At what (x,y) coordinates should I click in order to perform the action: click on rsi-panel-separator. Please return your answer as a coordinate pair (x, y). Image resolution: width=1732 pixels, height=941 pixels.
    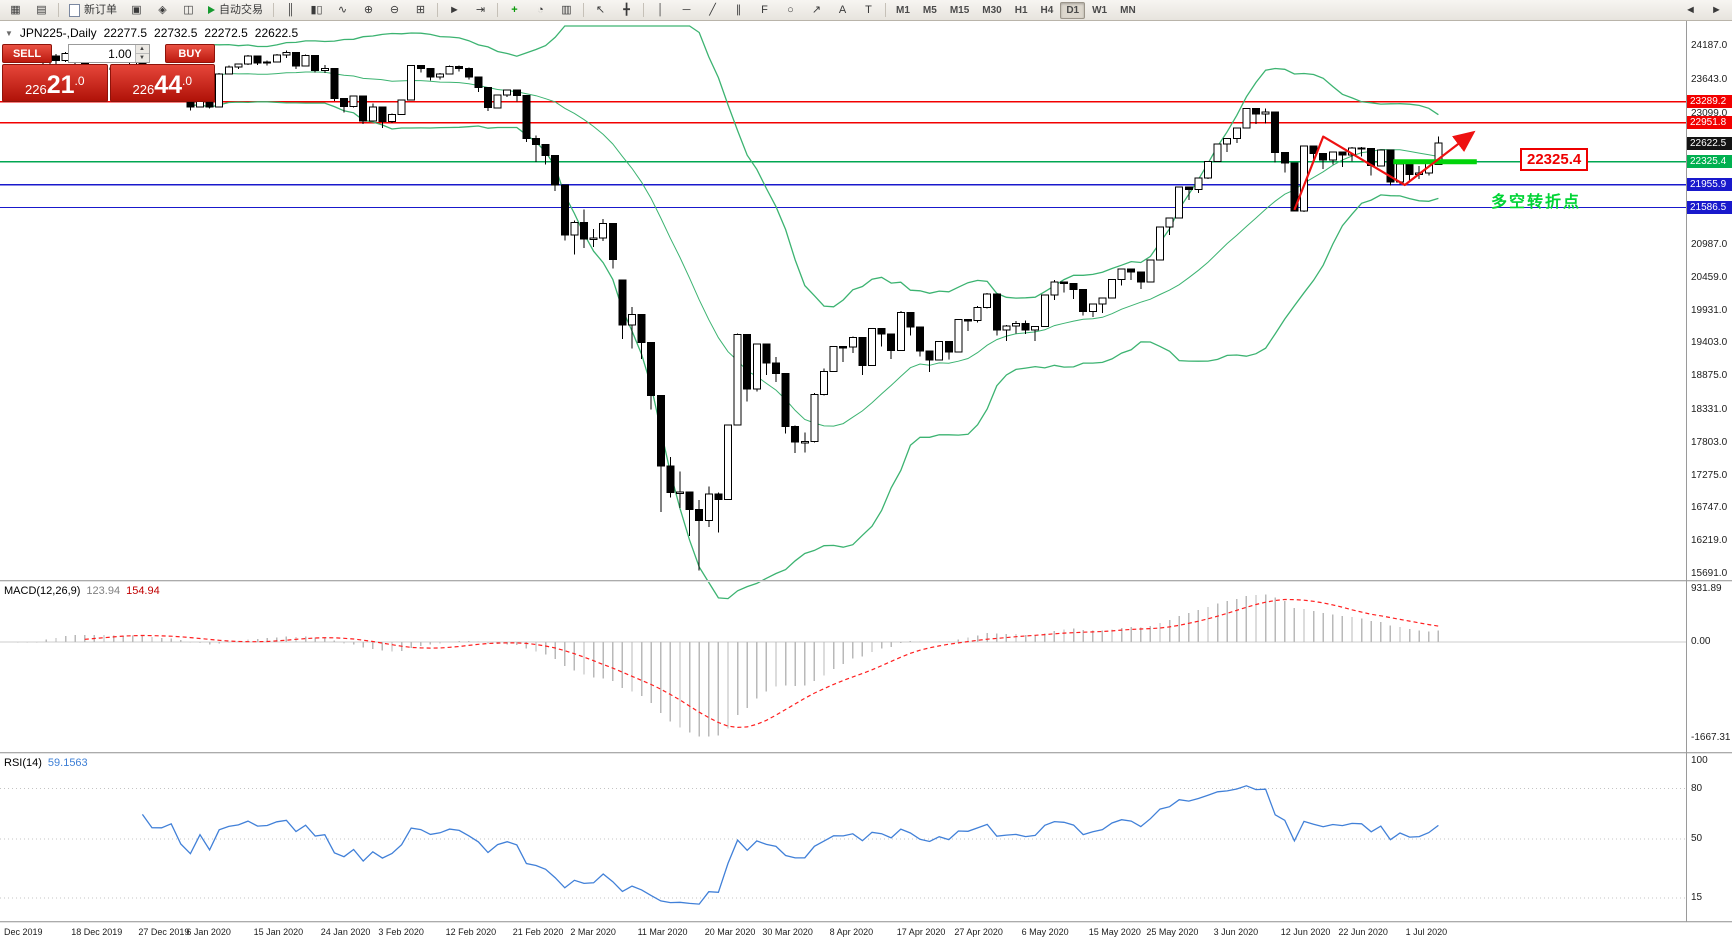
    Looking at the image, I should click on (866, 753).